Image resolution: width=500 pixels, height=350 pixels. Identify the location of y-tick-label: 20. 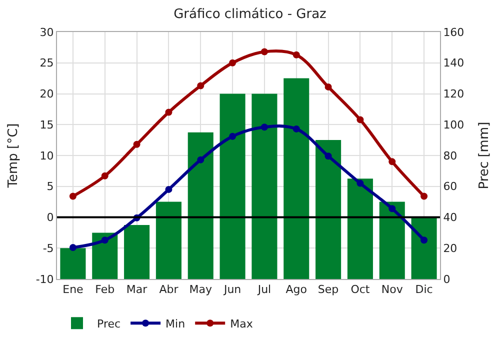
(47, 94).